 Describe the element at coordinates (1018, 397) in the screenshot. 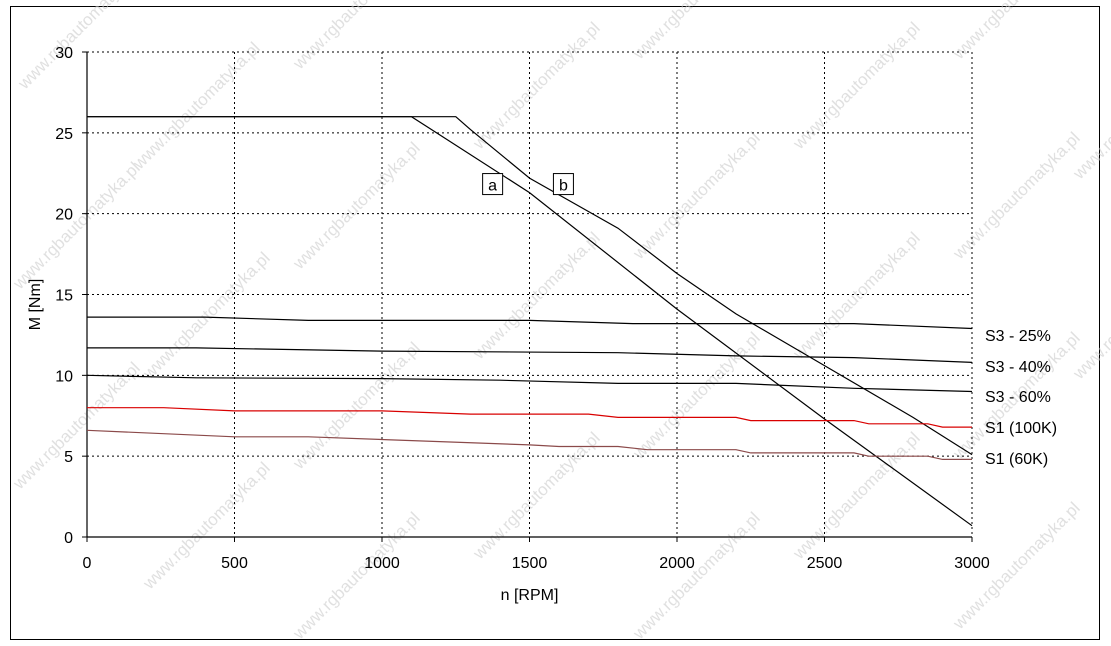

I see `series-label-s3-60: S3 - 60%` at that location.